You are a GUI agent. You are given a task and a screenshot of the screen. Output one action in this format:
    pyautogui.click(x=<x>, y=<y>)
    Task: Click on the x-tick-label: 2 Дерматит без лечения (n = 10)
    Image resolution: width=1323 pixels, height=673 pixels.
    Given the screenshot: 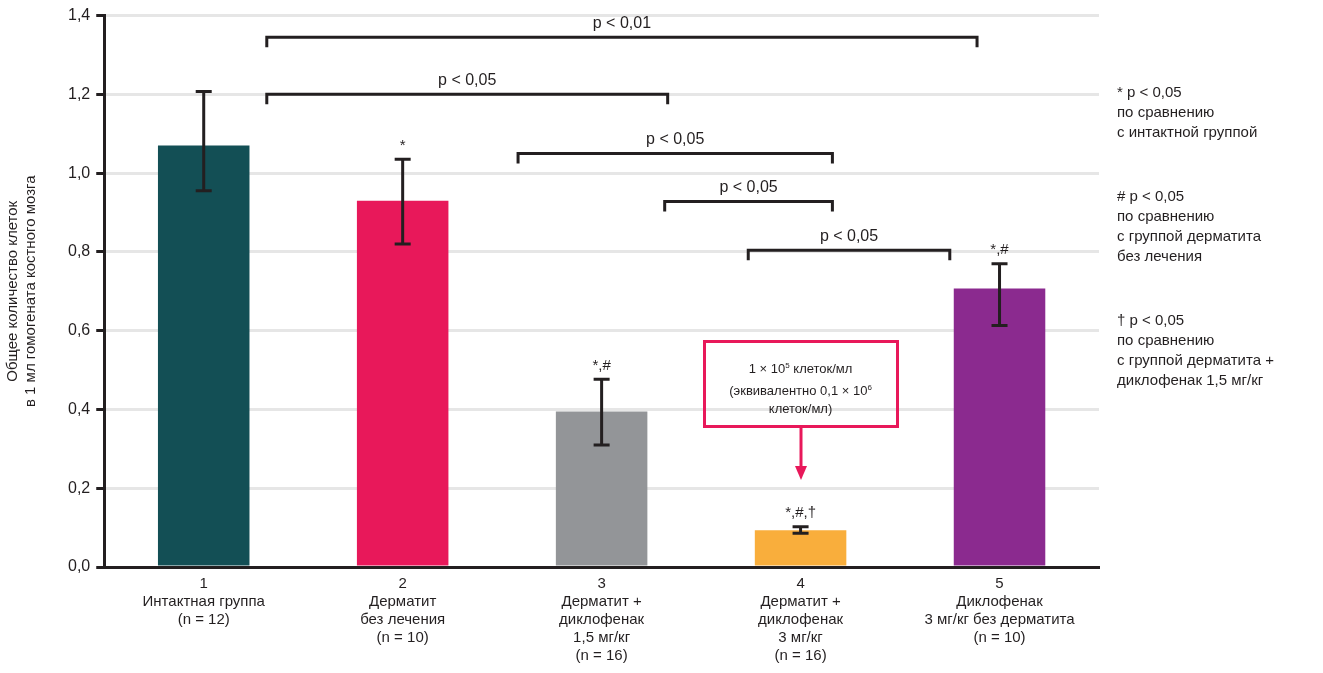 What is the action you would take?
    pyautogui.click(x=403, y=610)
    